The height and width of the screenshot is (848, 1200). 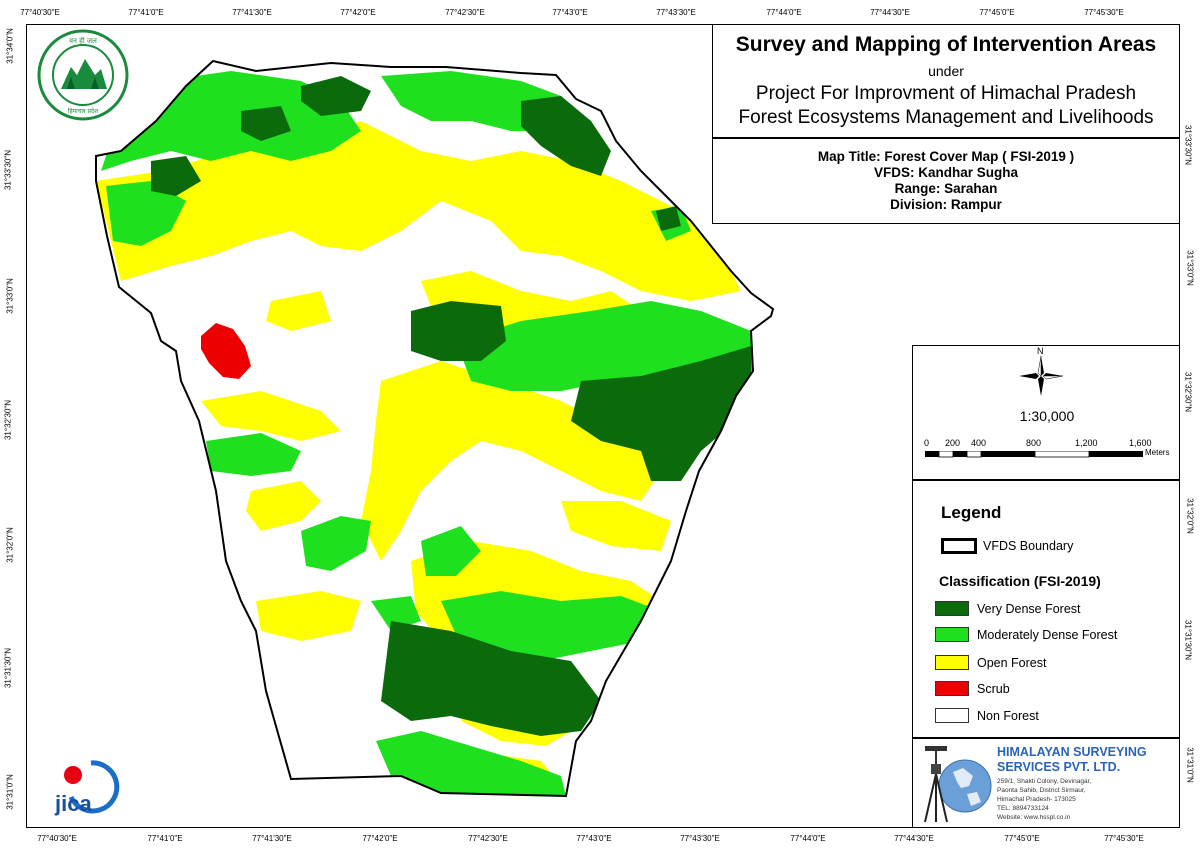 What do you see at coordinates (146, 12) in the screenshot?
I see `tick-top: 77°41'0"E` at bounding box center [146, 12].